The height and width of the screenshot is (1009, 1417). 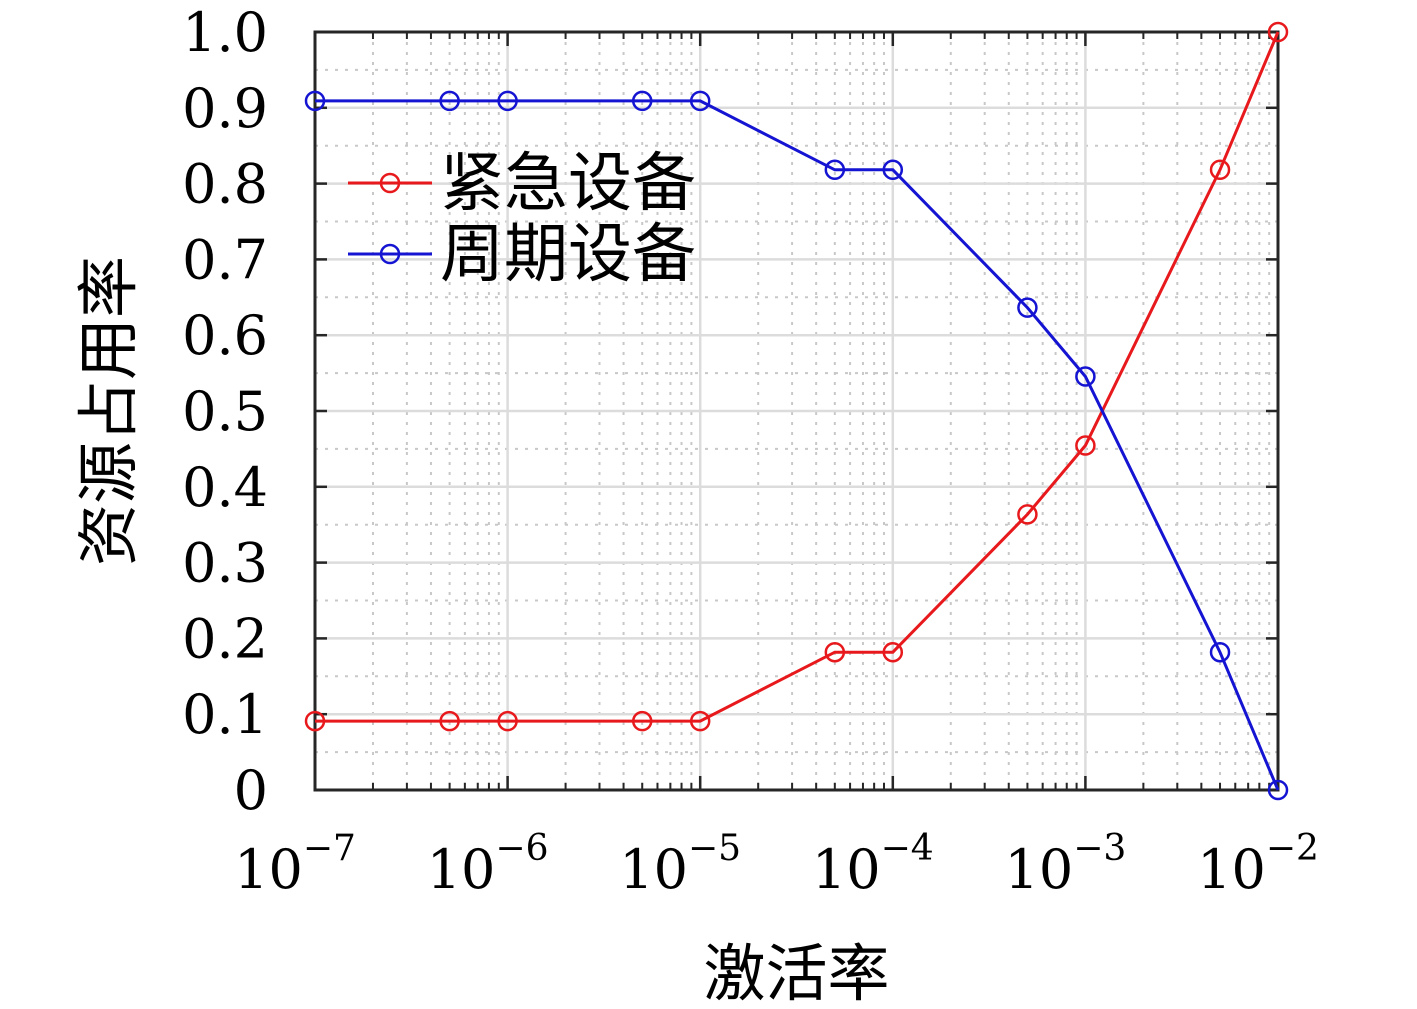 I want to click on y-tick-label: 0.2, so click(x=225, y=638).